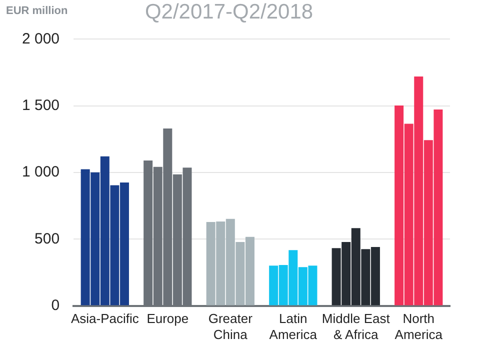  What do you see at coordinates (41, 105) in the screenshot?
I see `y-tick-label: 1 500` at bounding box center [41, 105].